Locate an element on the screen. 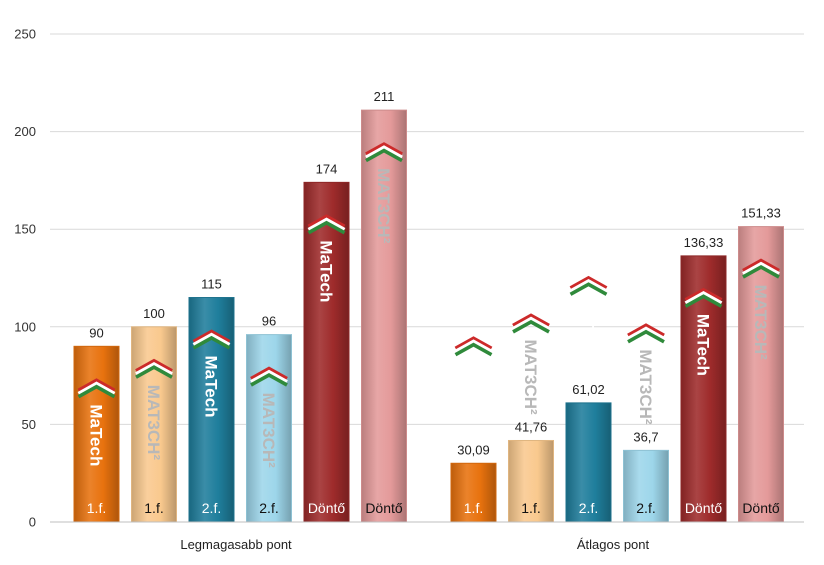 The height and width of the screenshot is (565, 824). data-label: 174 is located at coordinates (327, 168).